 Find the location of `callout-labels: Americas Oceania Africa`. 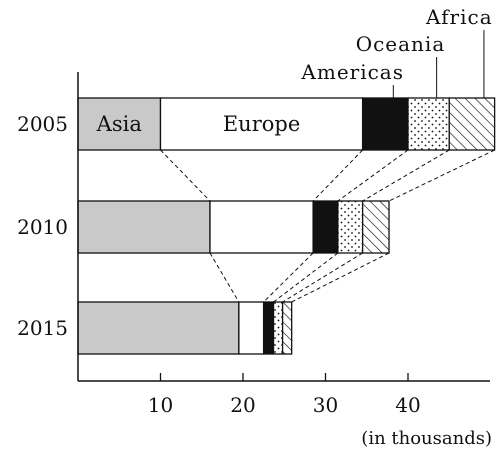

callout-labels: Americas Oceania Africa is located at coordinates (396, 51).